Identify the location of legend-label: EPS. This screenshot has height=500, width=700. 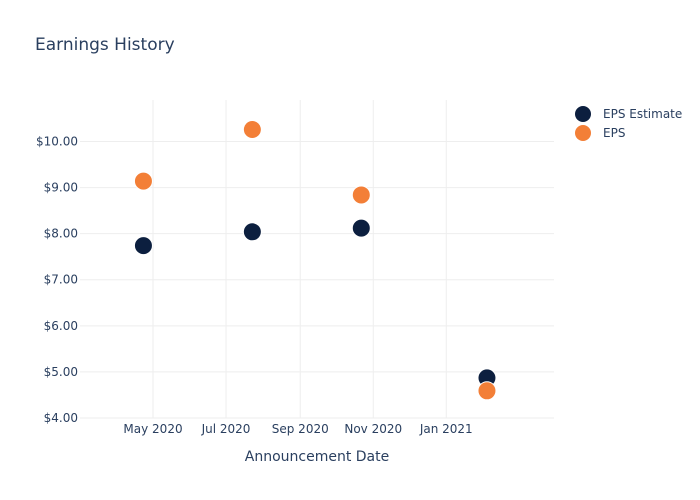
(614, 133).